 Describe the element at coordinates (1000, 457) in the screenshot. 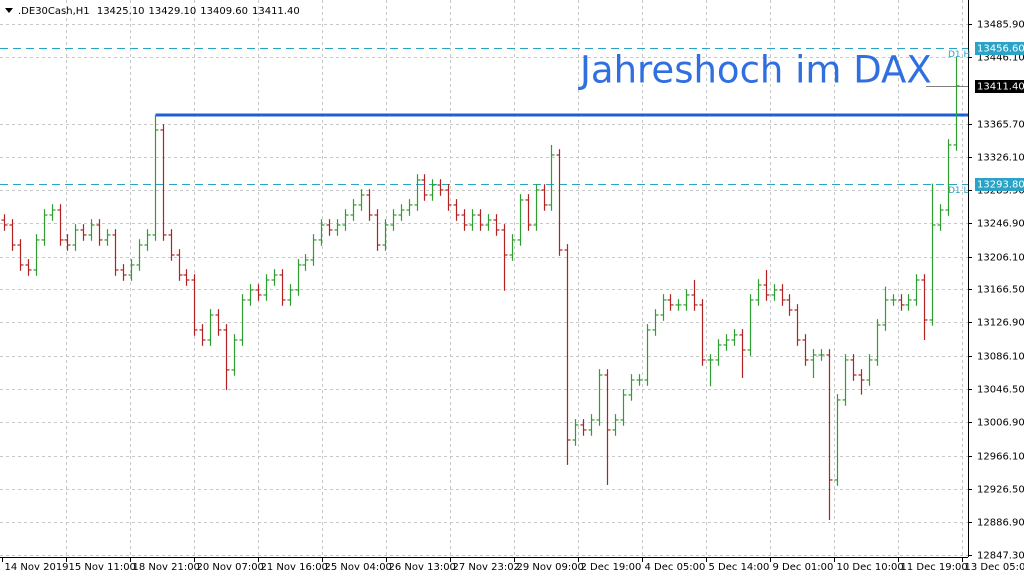

I see `y-tick-label: 12966.10` at that location.